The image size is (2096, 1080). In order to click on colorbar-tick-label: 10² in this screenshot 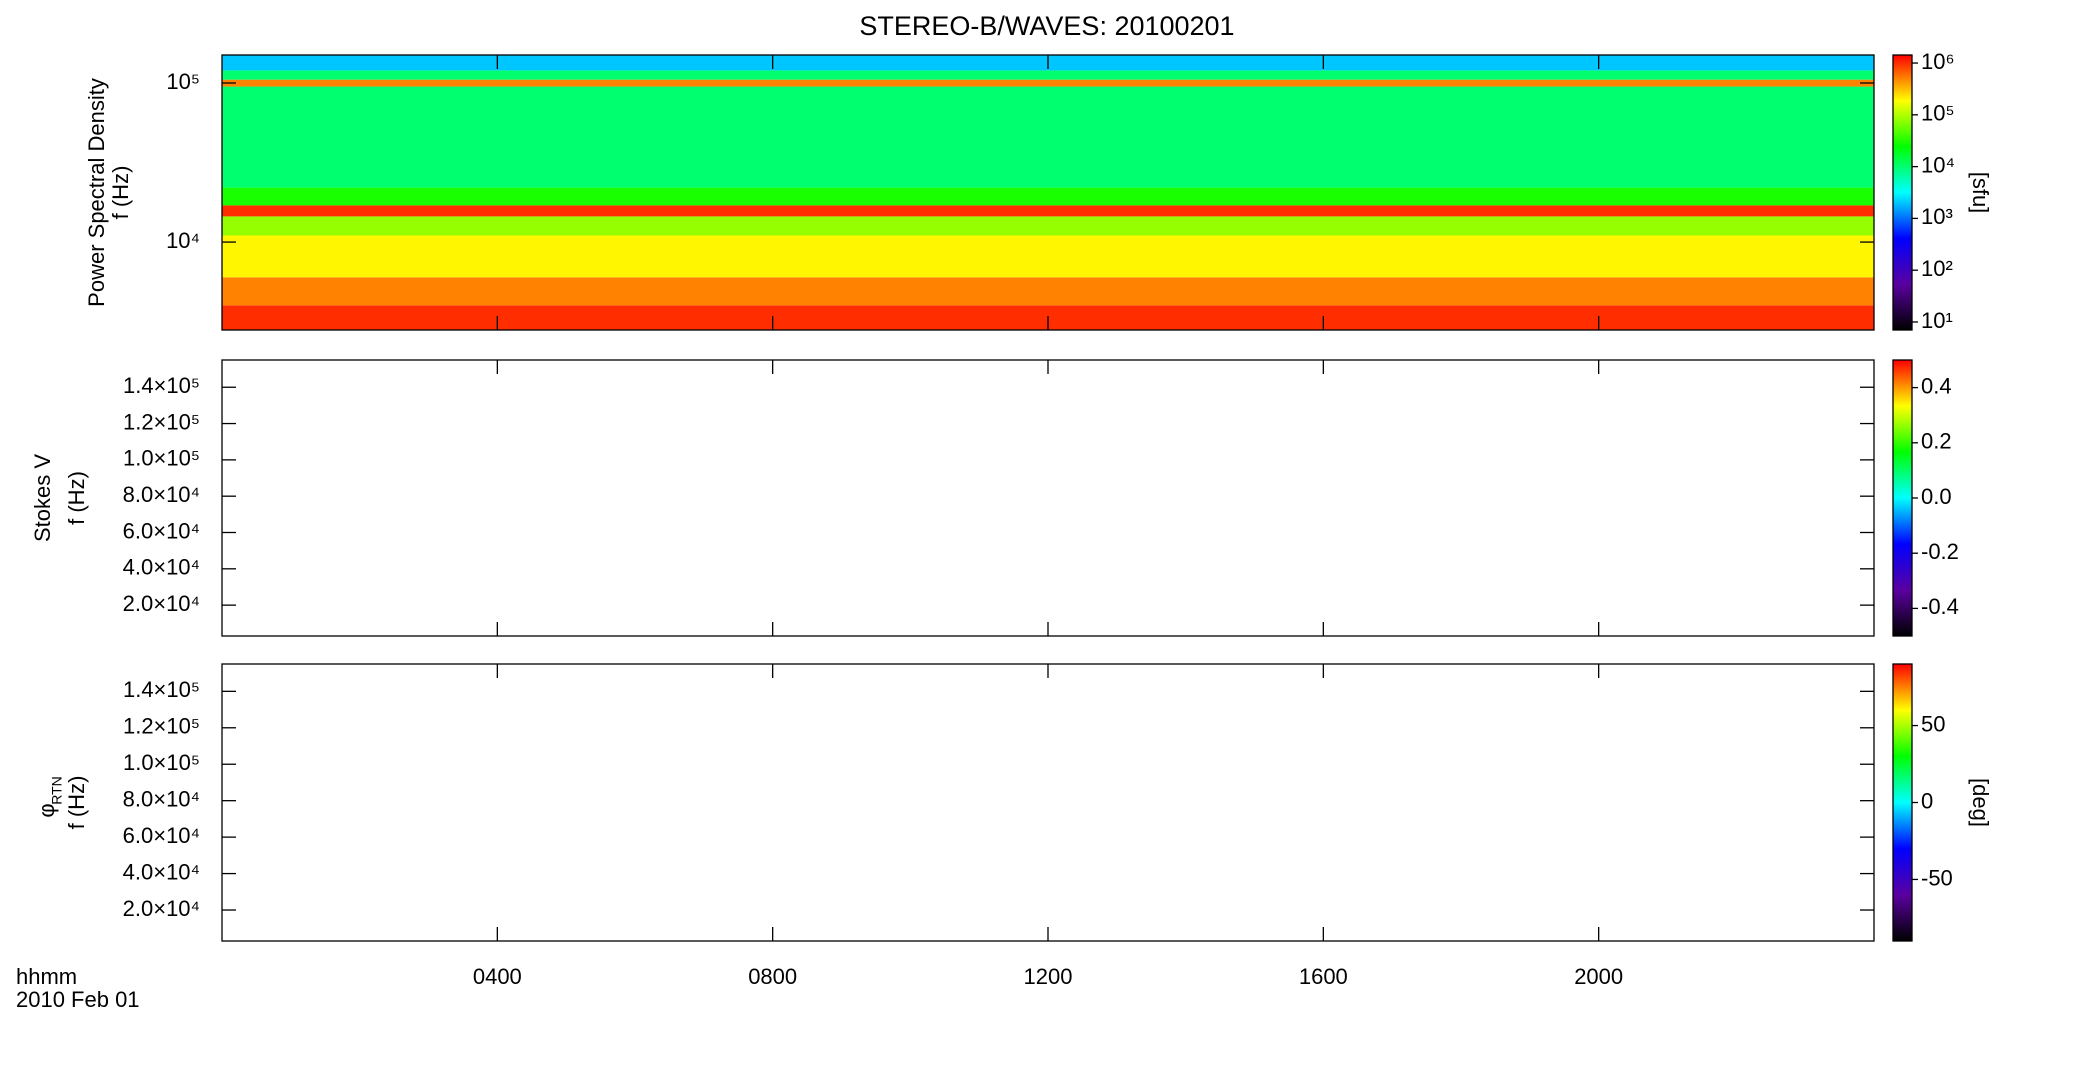, I will do `click(1937, 268)`.